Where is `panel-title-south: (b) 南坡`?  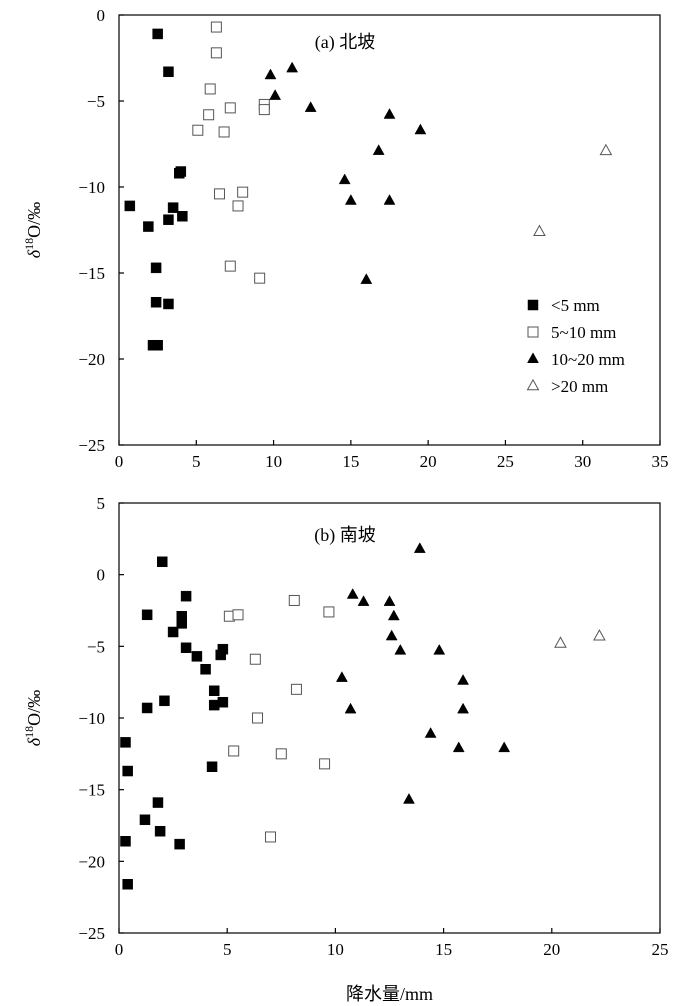
panel-title-south: (b) 南坡 is located at coordinates (345, 535).